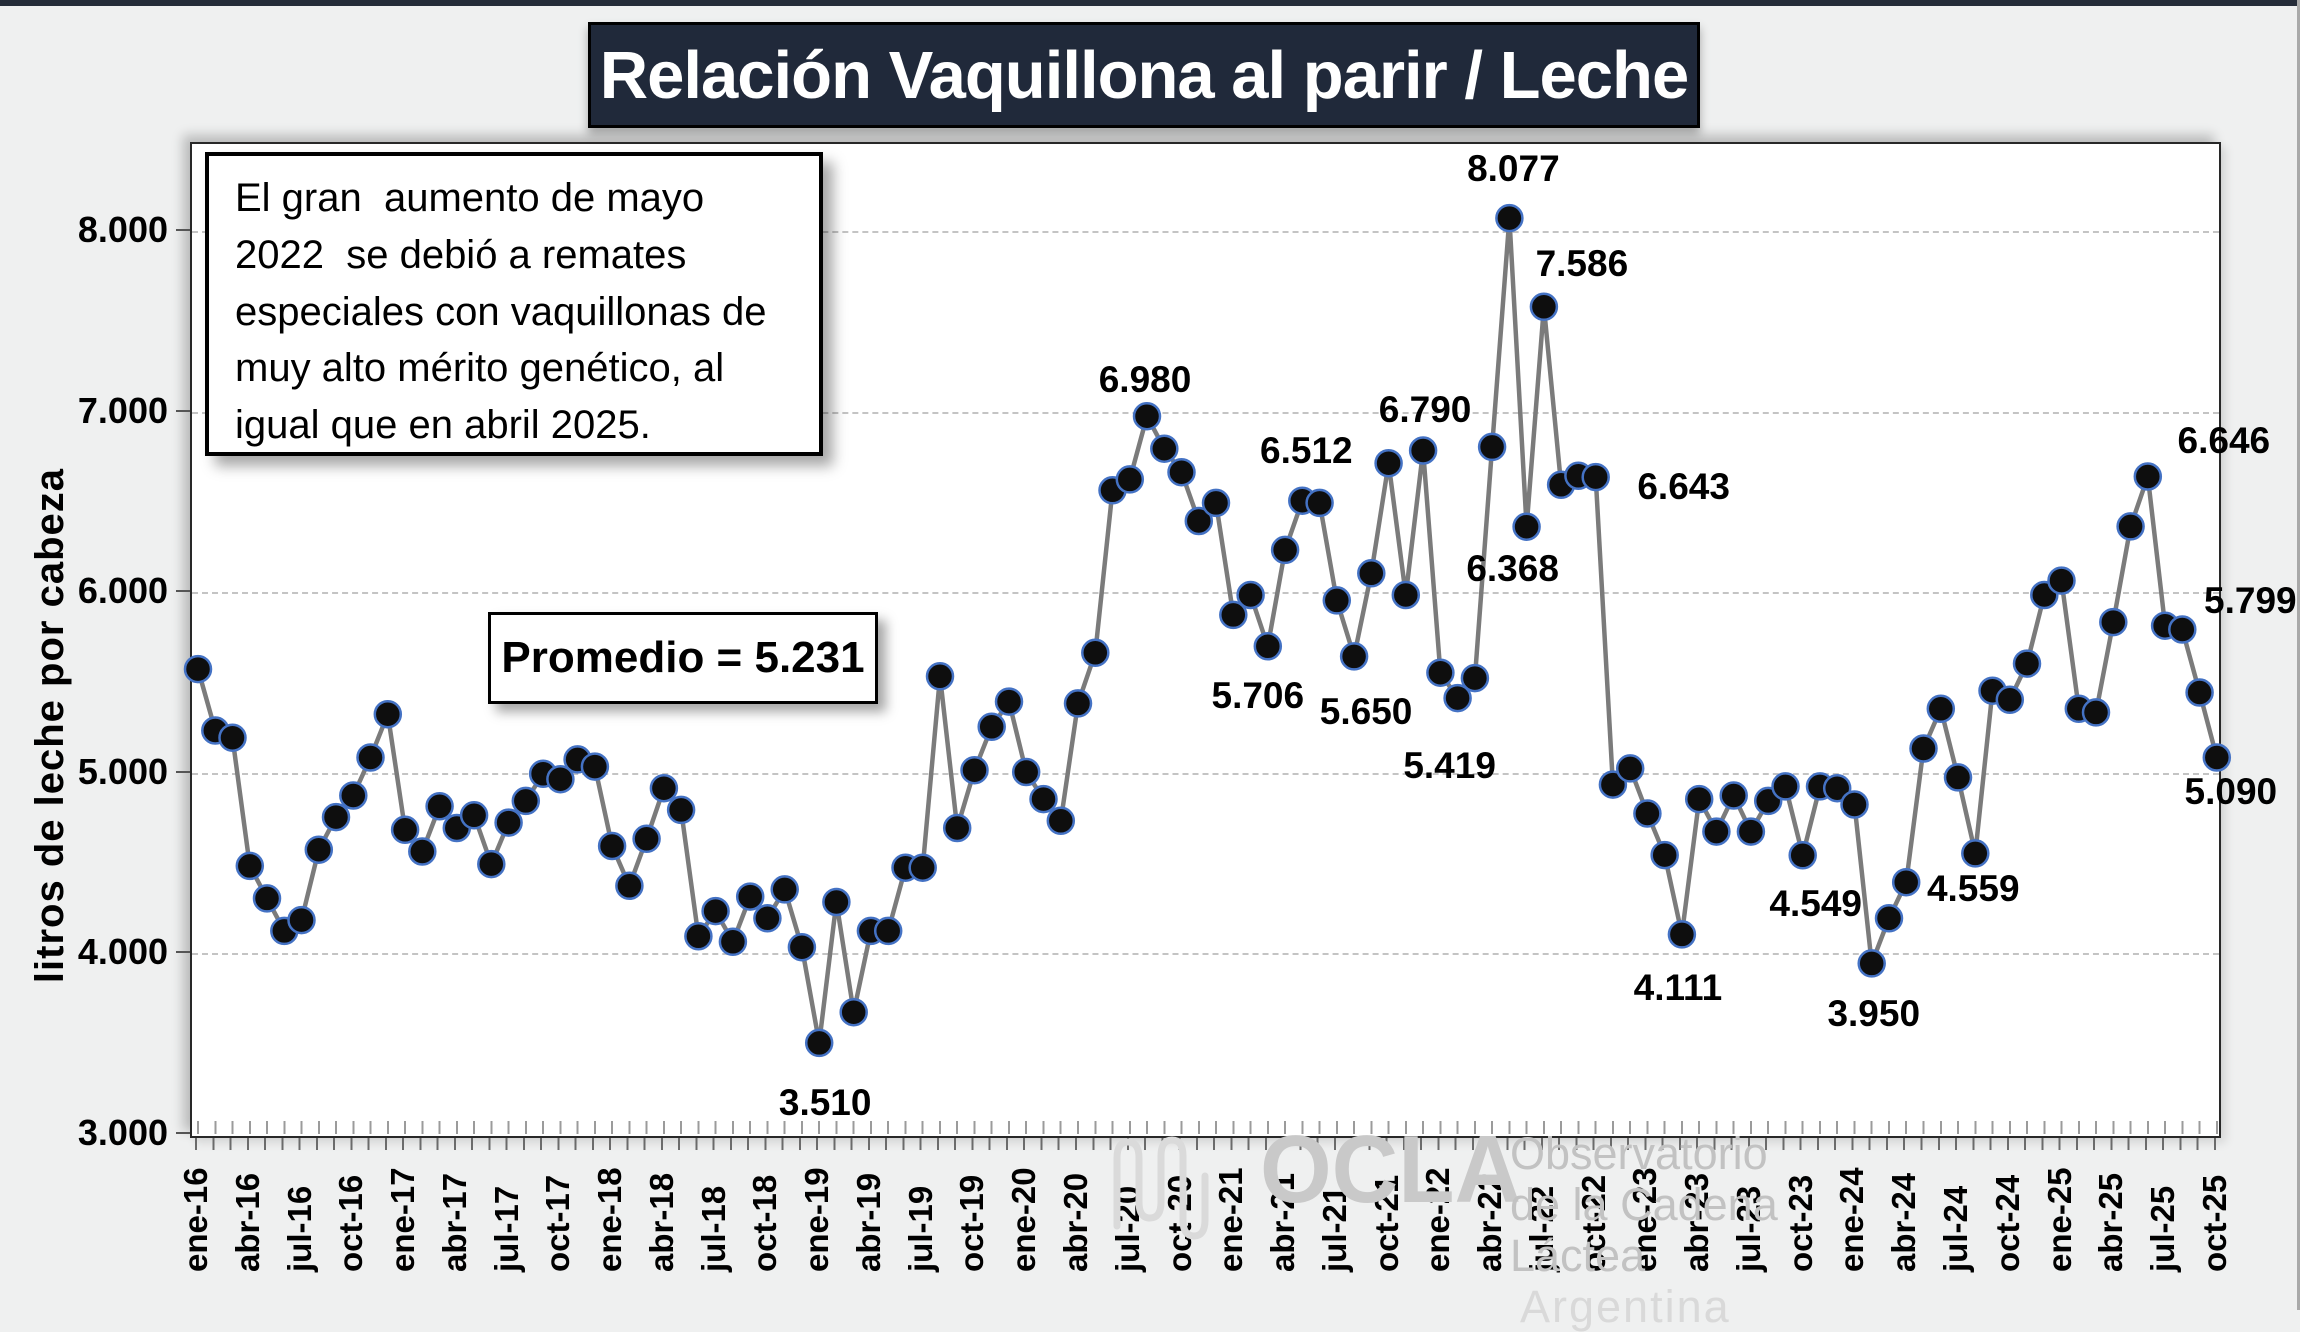  What do you see at coordinates (1144, 75) in the screenshot?
I see `chart-title: Relación Vaquillona al parir / Leche` at bounding box center [1144, 75].